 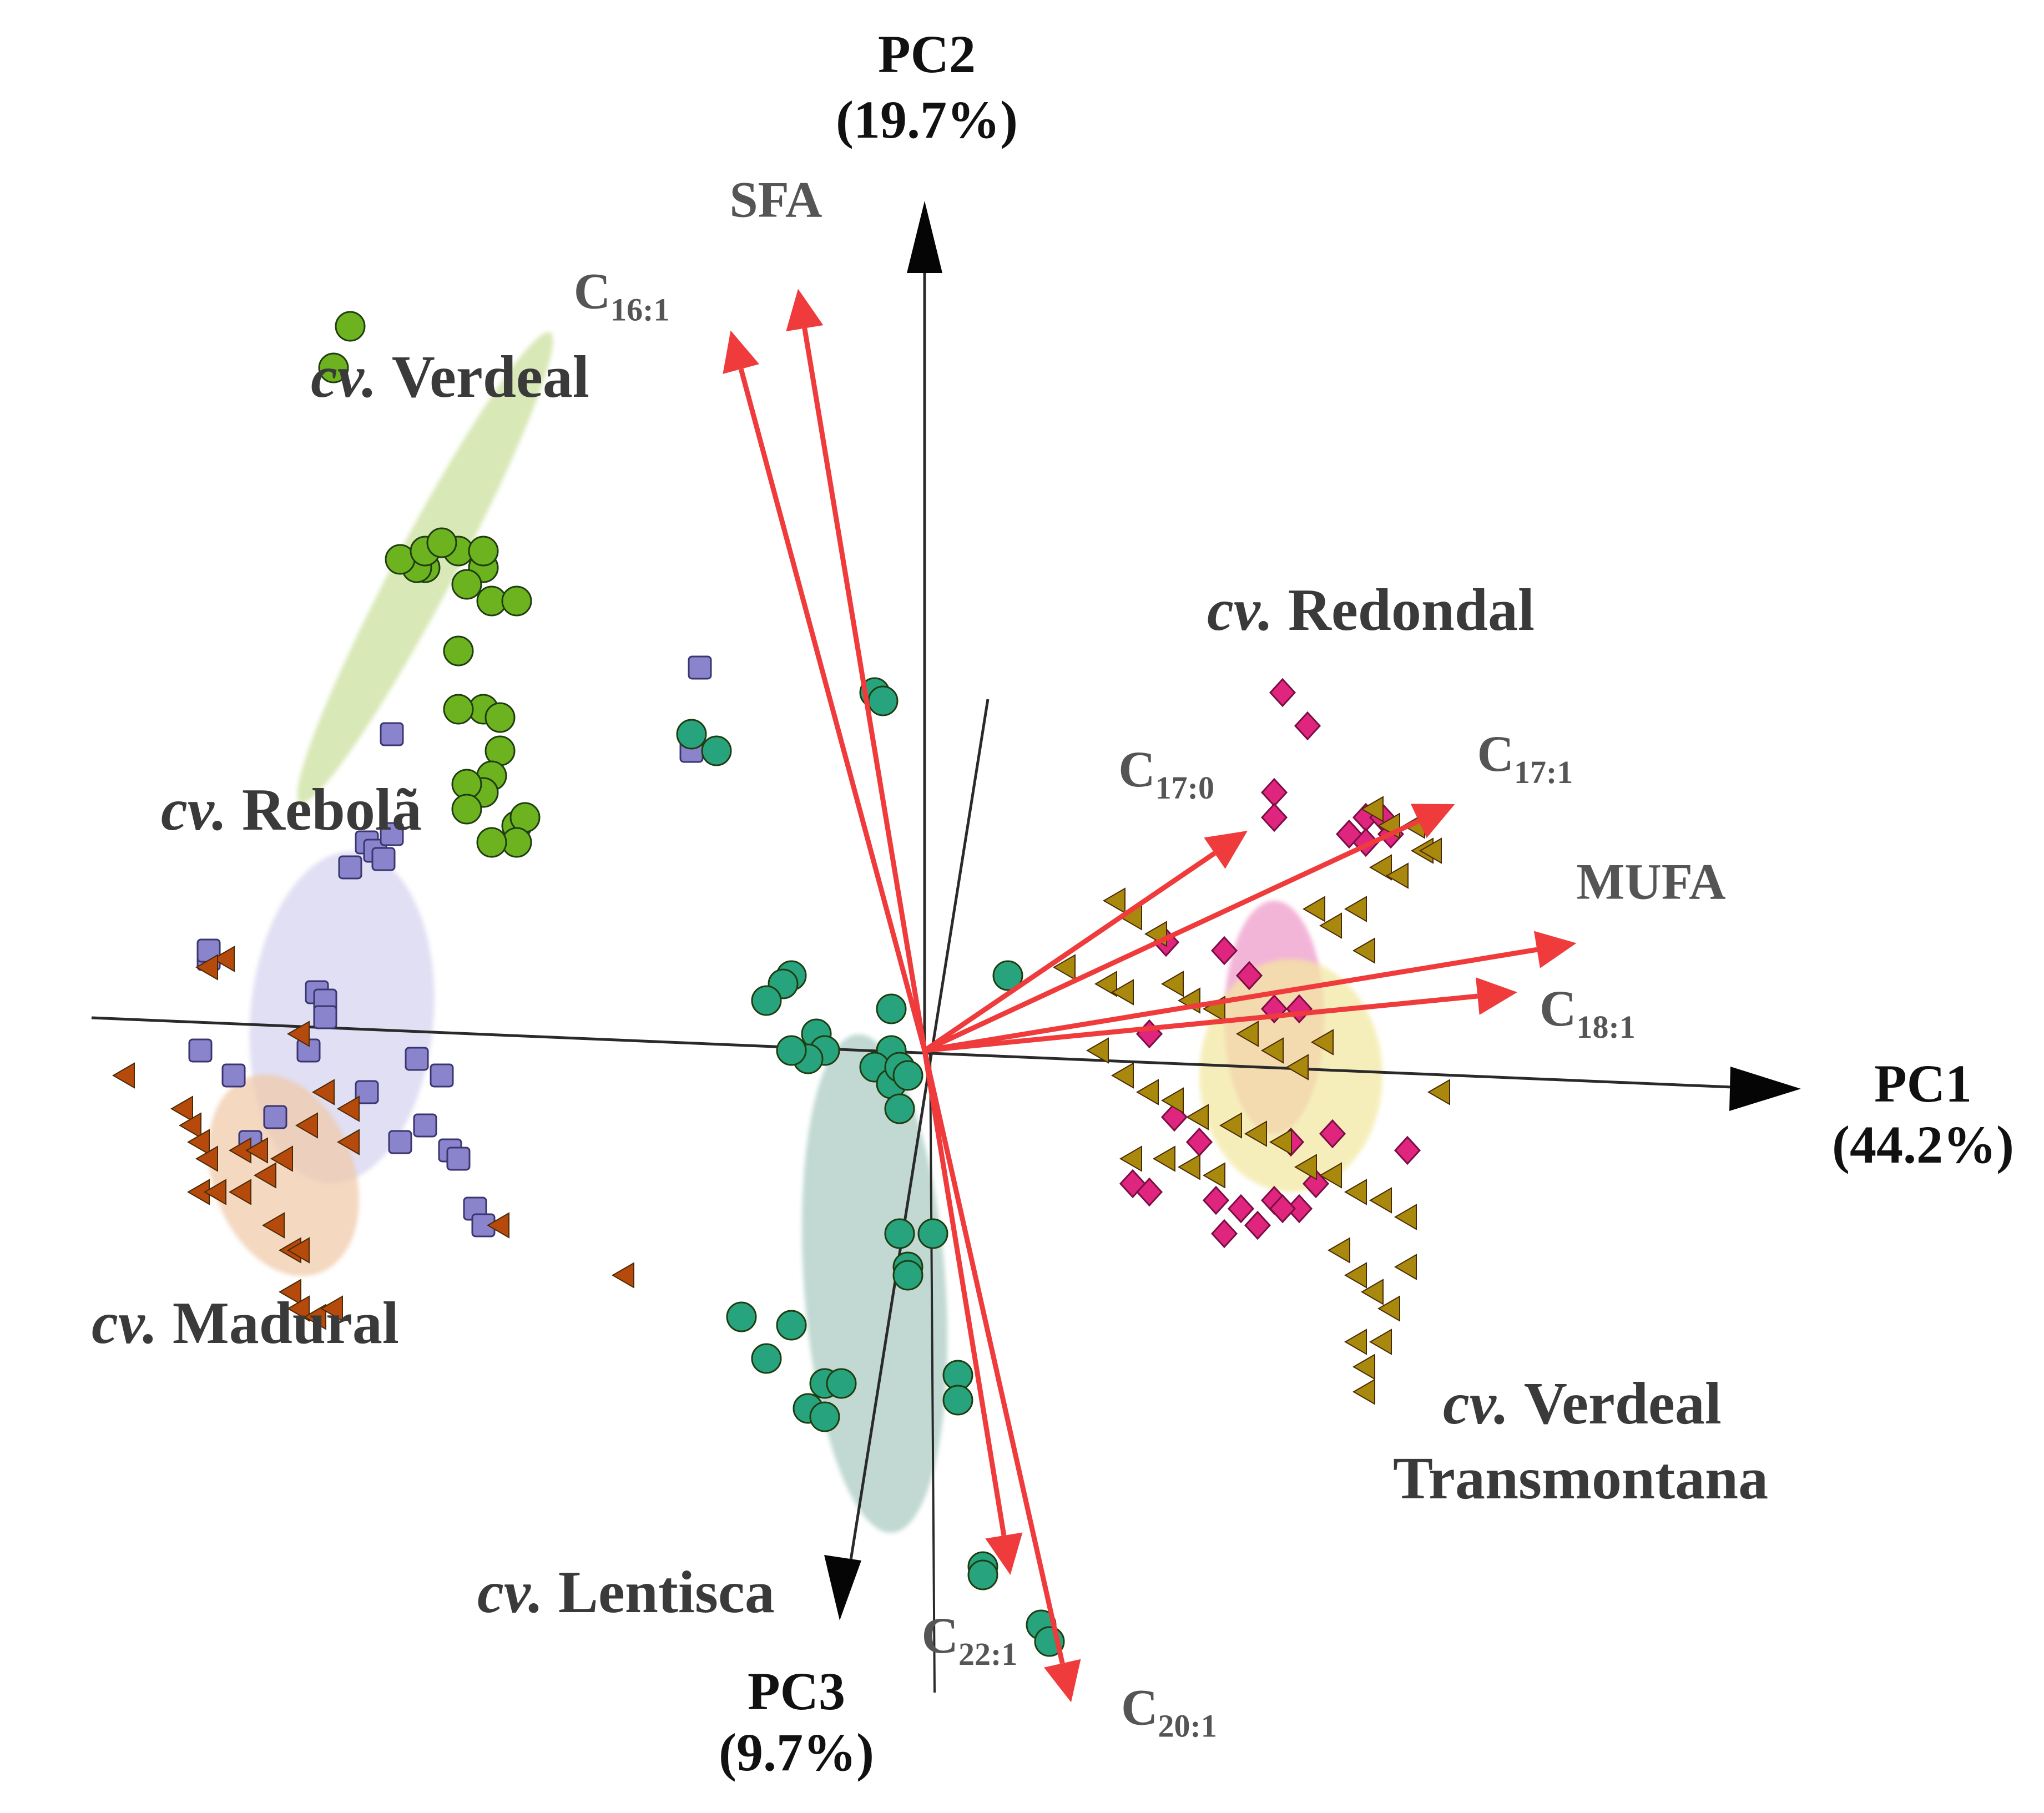 I want to click on c161-loading-label: C16:1, so click(x=622, y=295).